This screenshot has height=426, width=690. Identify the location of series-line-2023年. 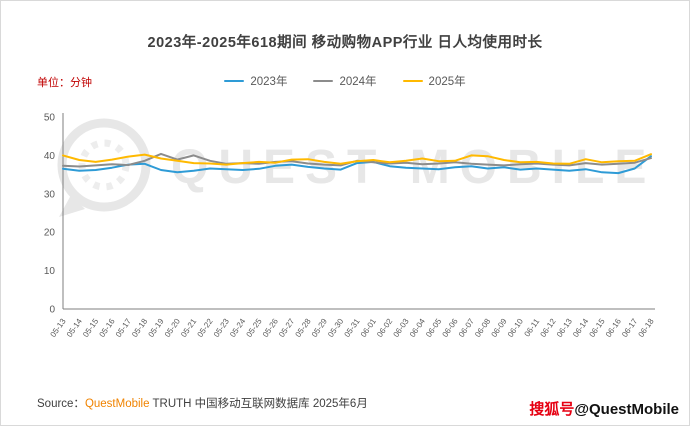
(357, 165).